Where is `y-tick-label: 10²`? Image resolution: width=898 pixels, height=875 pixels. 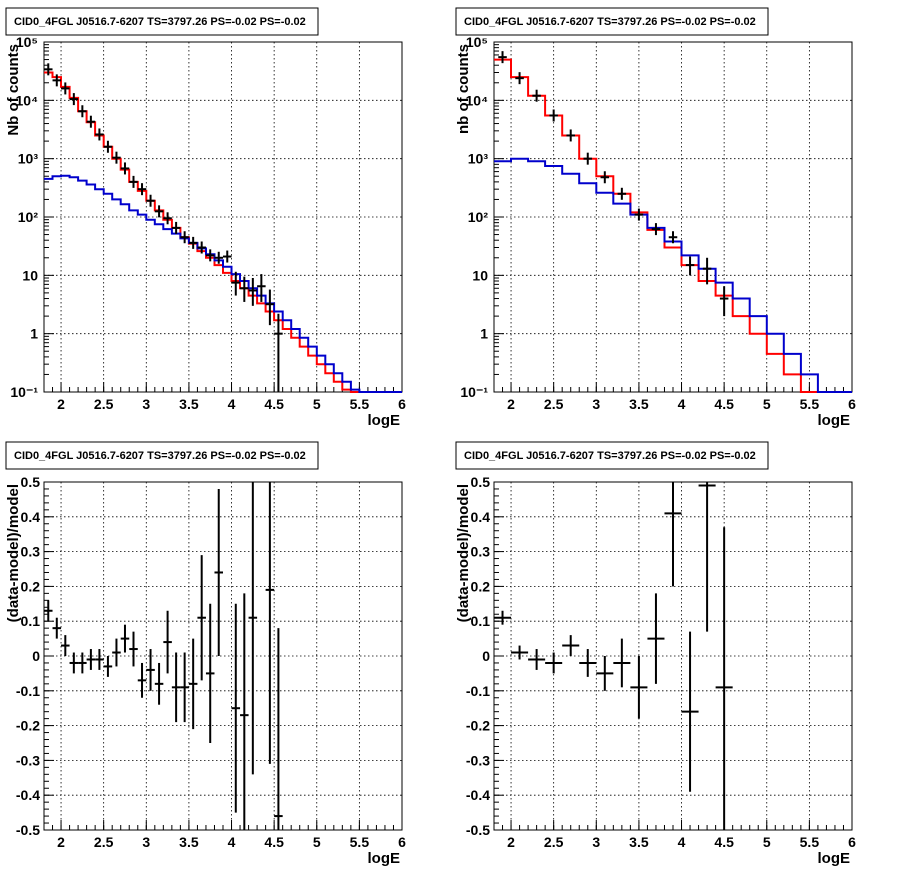 y-tick-label: 10² is located at coordinates (478, 217).